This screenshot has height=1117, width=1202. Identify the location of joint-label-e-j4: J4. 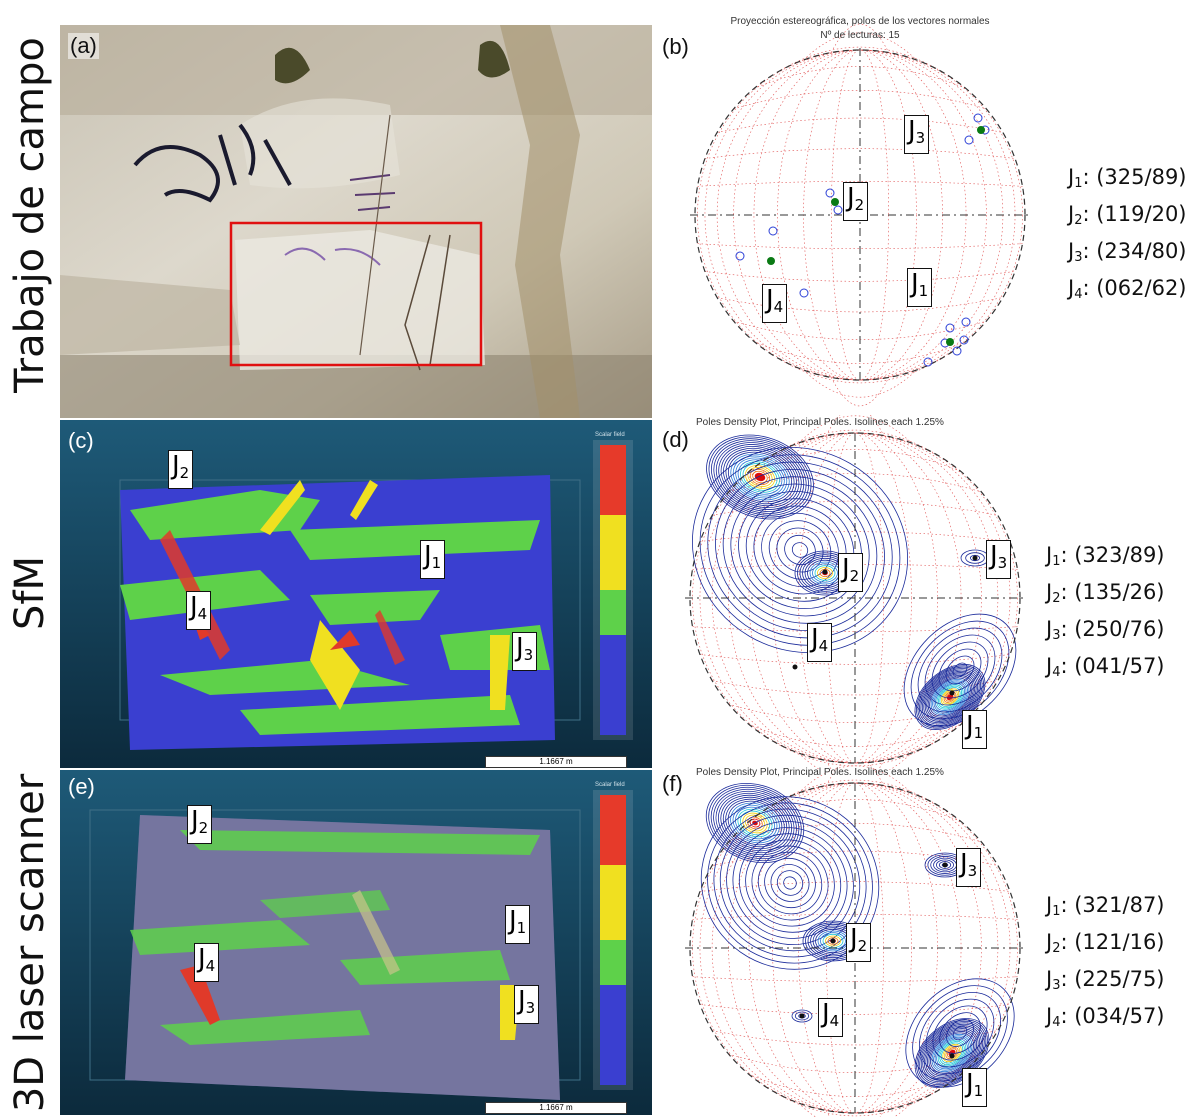
(207, 962).